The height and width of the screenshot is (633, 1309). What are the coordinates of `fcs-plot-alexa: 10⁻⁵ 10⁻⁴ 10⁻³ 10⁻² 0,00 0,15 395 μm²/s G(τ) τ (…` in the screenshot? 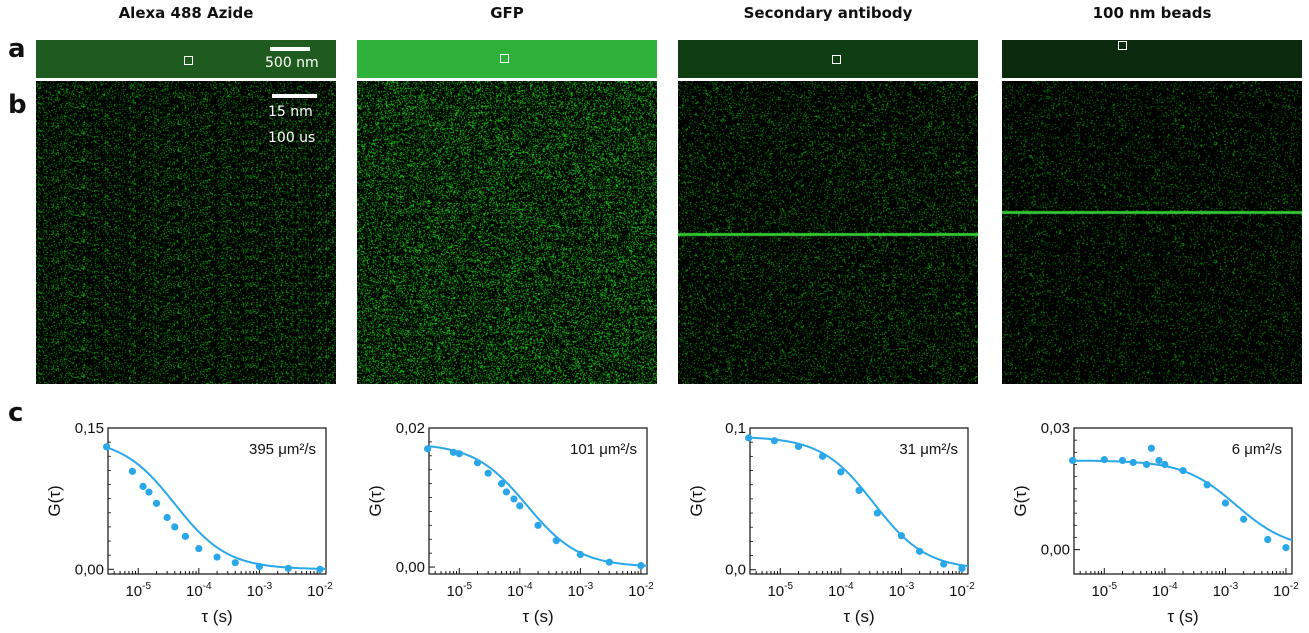 It's located at (189, 523).